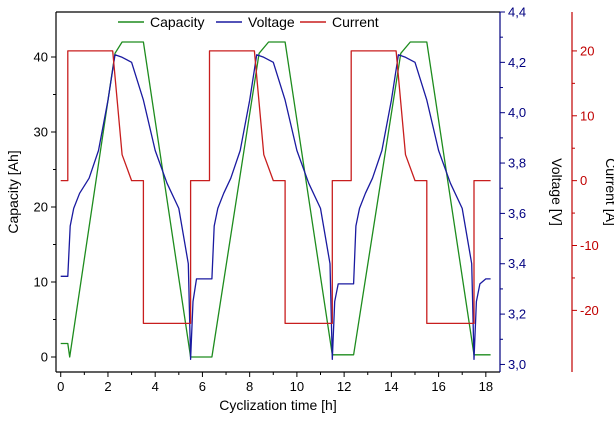  Describe the element at coordinates (41, 282) in the screenshot. I see `capacity-tick-label: 10` at that location.